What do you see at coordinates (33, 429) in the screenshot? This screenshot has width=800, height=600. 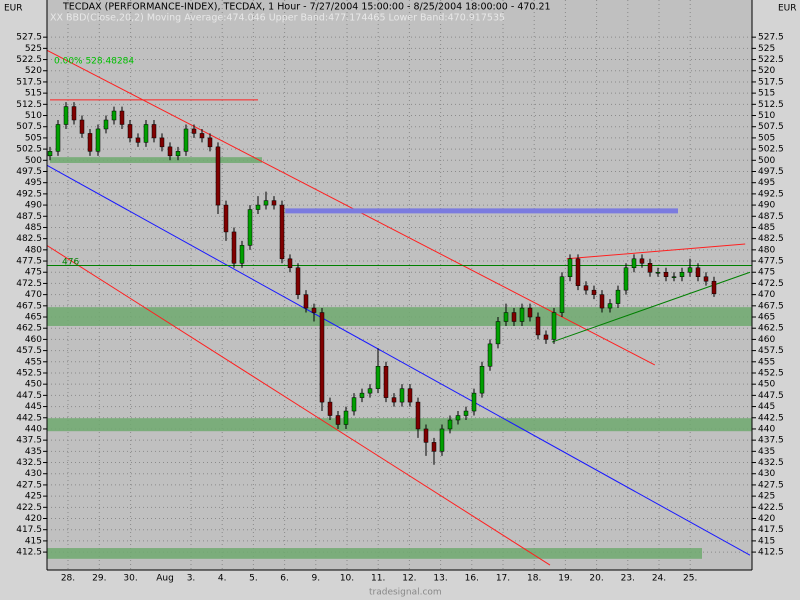 I see `y-tick-label: 440` at bounding box center [33, 429].